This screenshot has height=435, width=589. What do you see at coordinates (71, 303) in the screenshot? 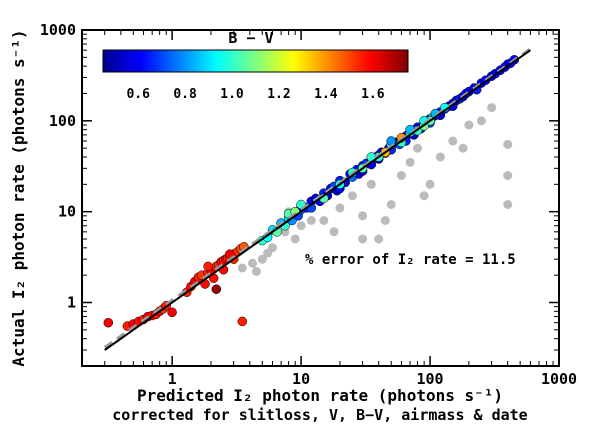
I see `y-tick-label: 1` at bounding box center [71, 303].